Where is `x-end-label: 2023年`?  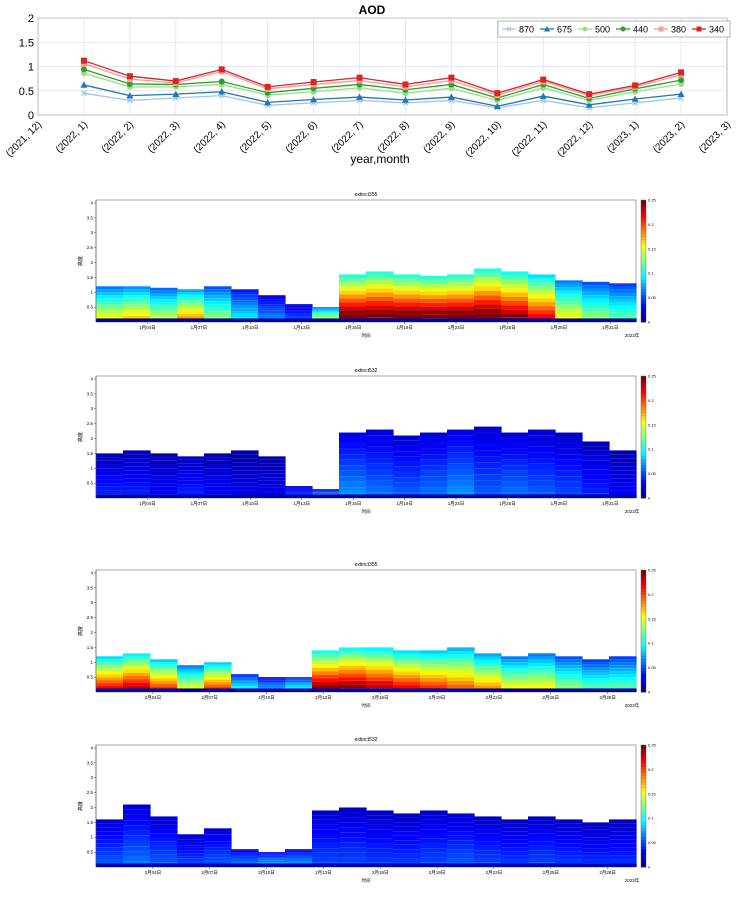 x-end-label: 2023年 is located at coordinates (632, 335).